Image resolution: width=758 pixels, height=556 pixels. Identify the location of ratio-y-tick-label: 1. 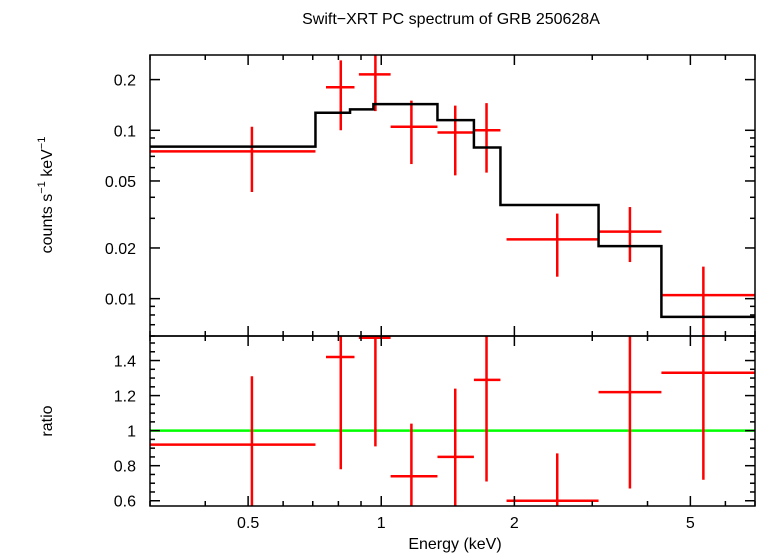
(131, 432).